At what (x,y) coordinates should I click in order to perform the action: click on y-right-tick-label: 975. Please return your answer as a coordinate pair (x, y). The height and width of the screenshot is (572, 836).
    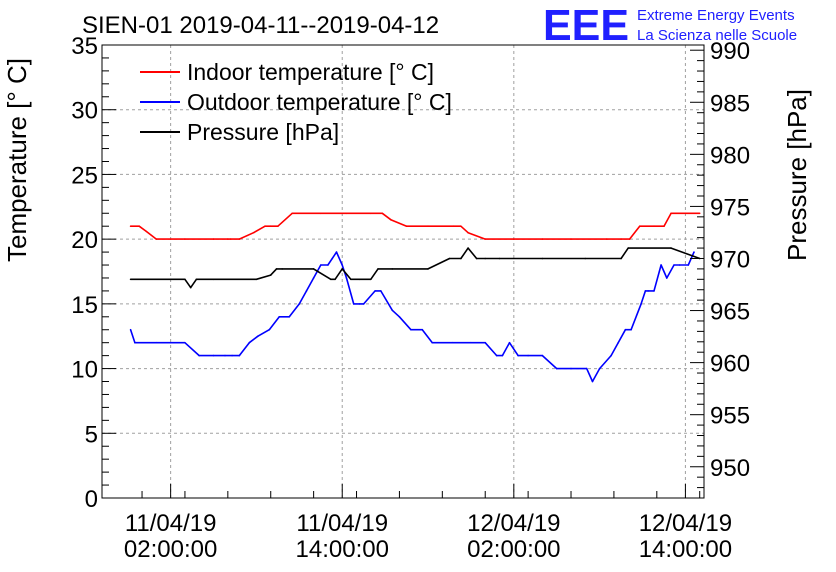
    Looking at the image, I should click on (730, 207).